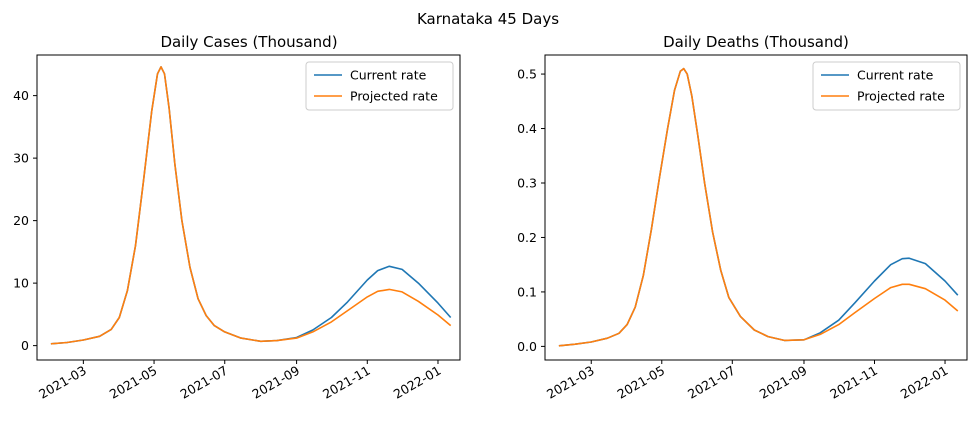  What do you see at coordinates (527, 182) in the screenshot?
I see `y-tick-label: 0.3` at bounding box center [527, 182].